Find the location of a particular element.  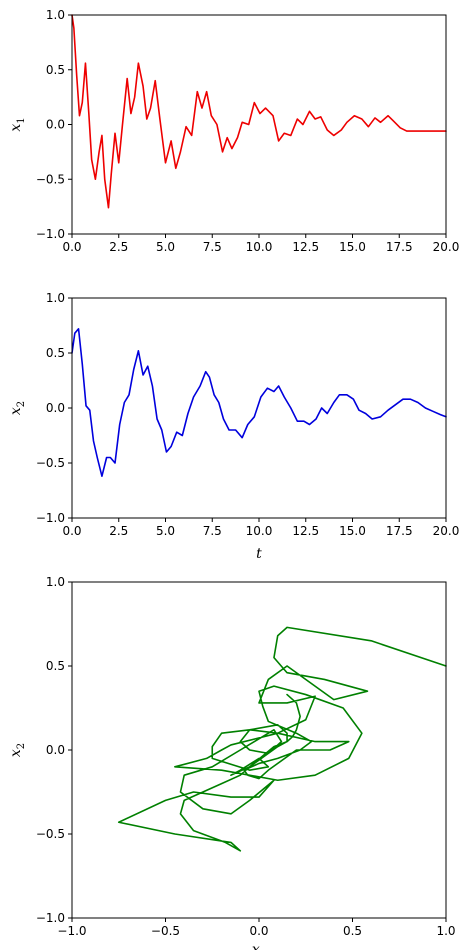

series-line is located at coordinates (259, 402).